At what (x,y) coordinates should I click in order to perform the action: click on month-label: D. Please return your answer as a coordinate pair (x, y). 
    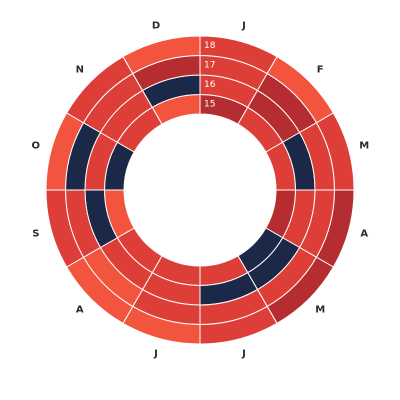
    Looking at the image, I should click on (156, 25).